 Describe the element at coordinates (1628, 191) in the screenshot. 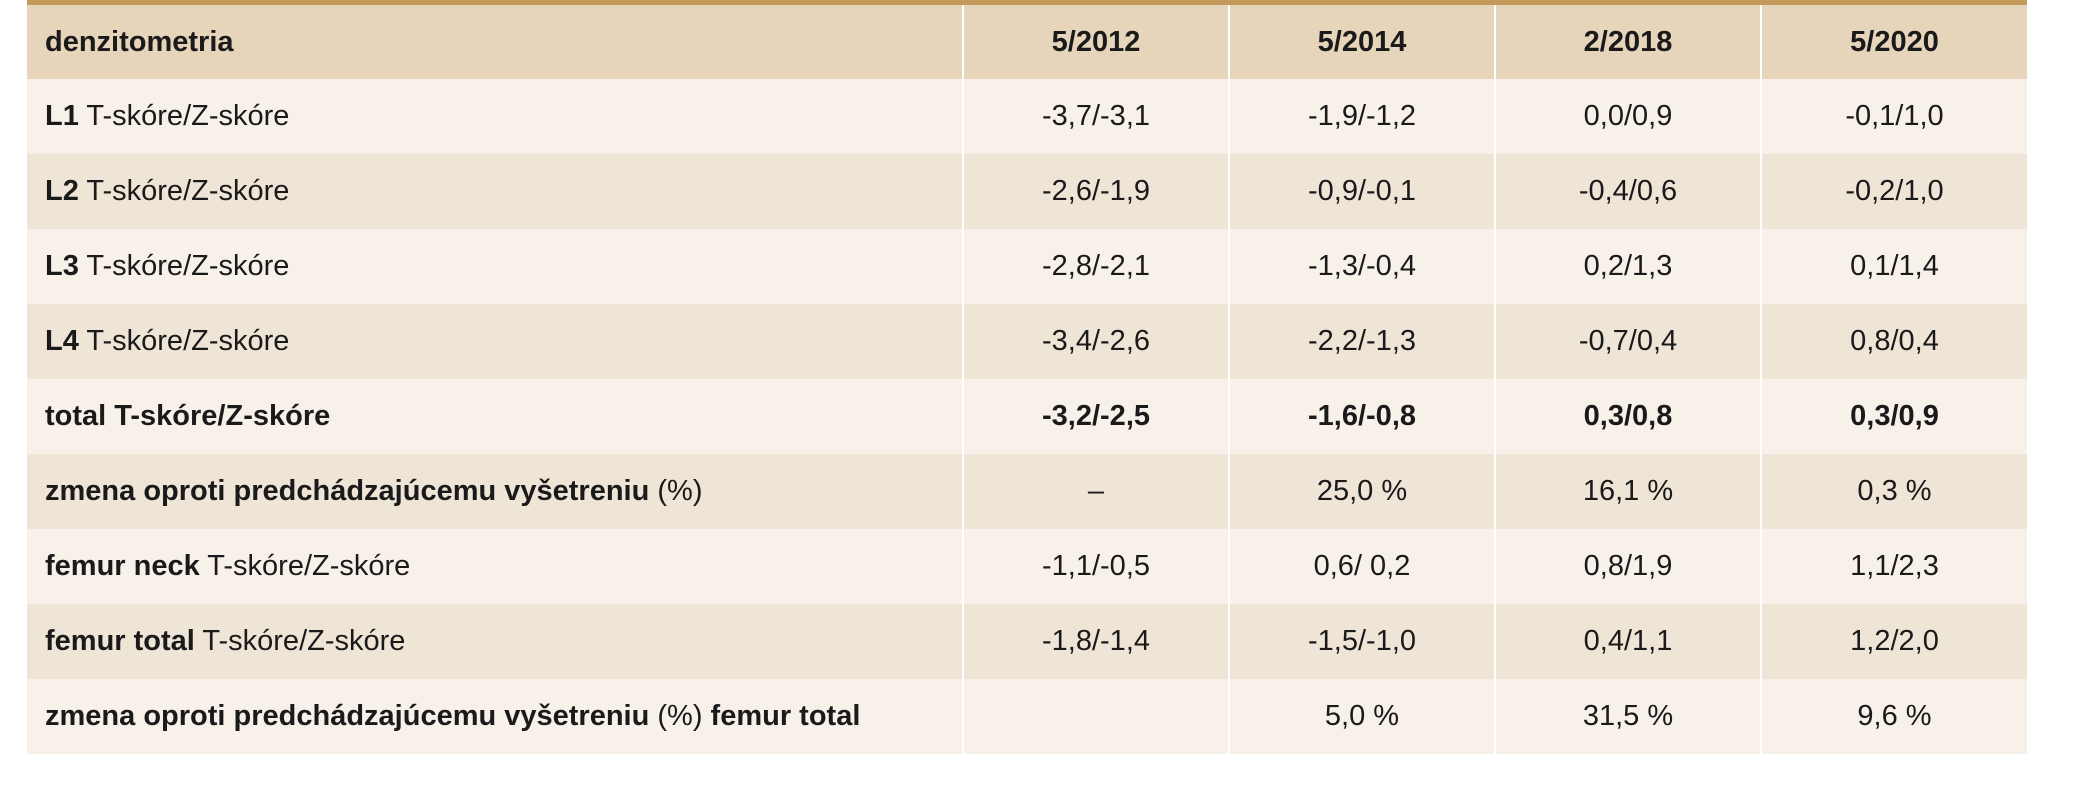

I see `table-cell: -0,4/0,6` at that location.